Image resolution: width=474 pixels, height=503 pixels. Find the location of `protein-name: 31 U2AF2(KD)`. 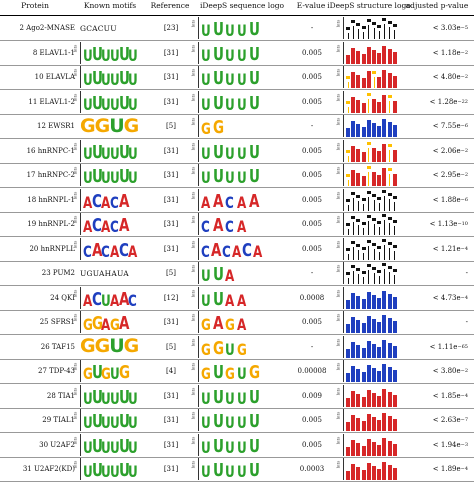

protein-name: 31 U2AF2(KD) is located at coordinates (48, 469).